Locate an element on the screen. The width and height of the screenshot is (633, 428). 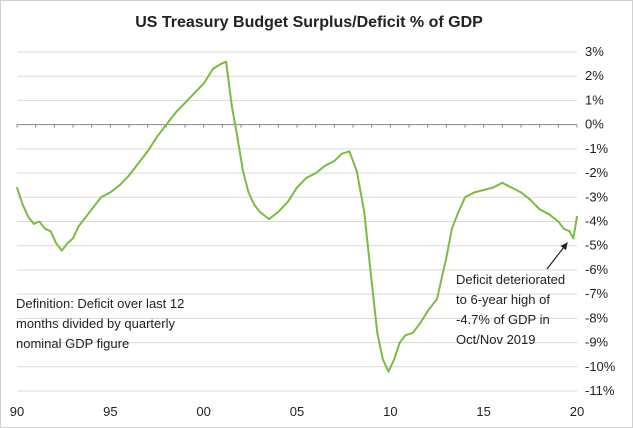
x-tick-label: 05 is located at coordinates (297, 411).